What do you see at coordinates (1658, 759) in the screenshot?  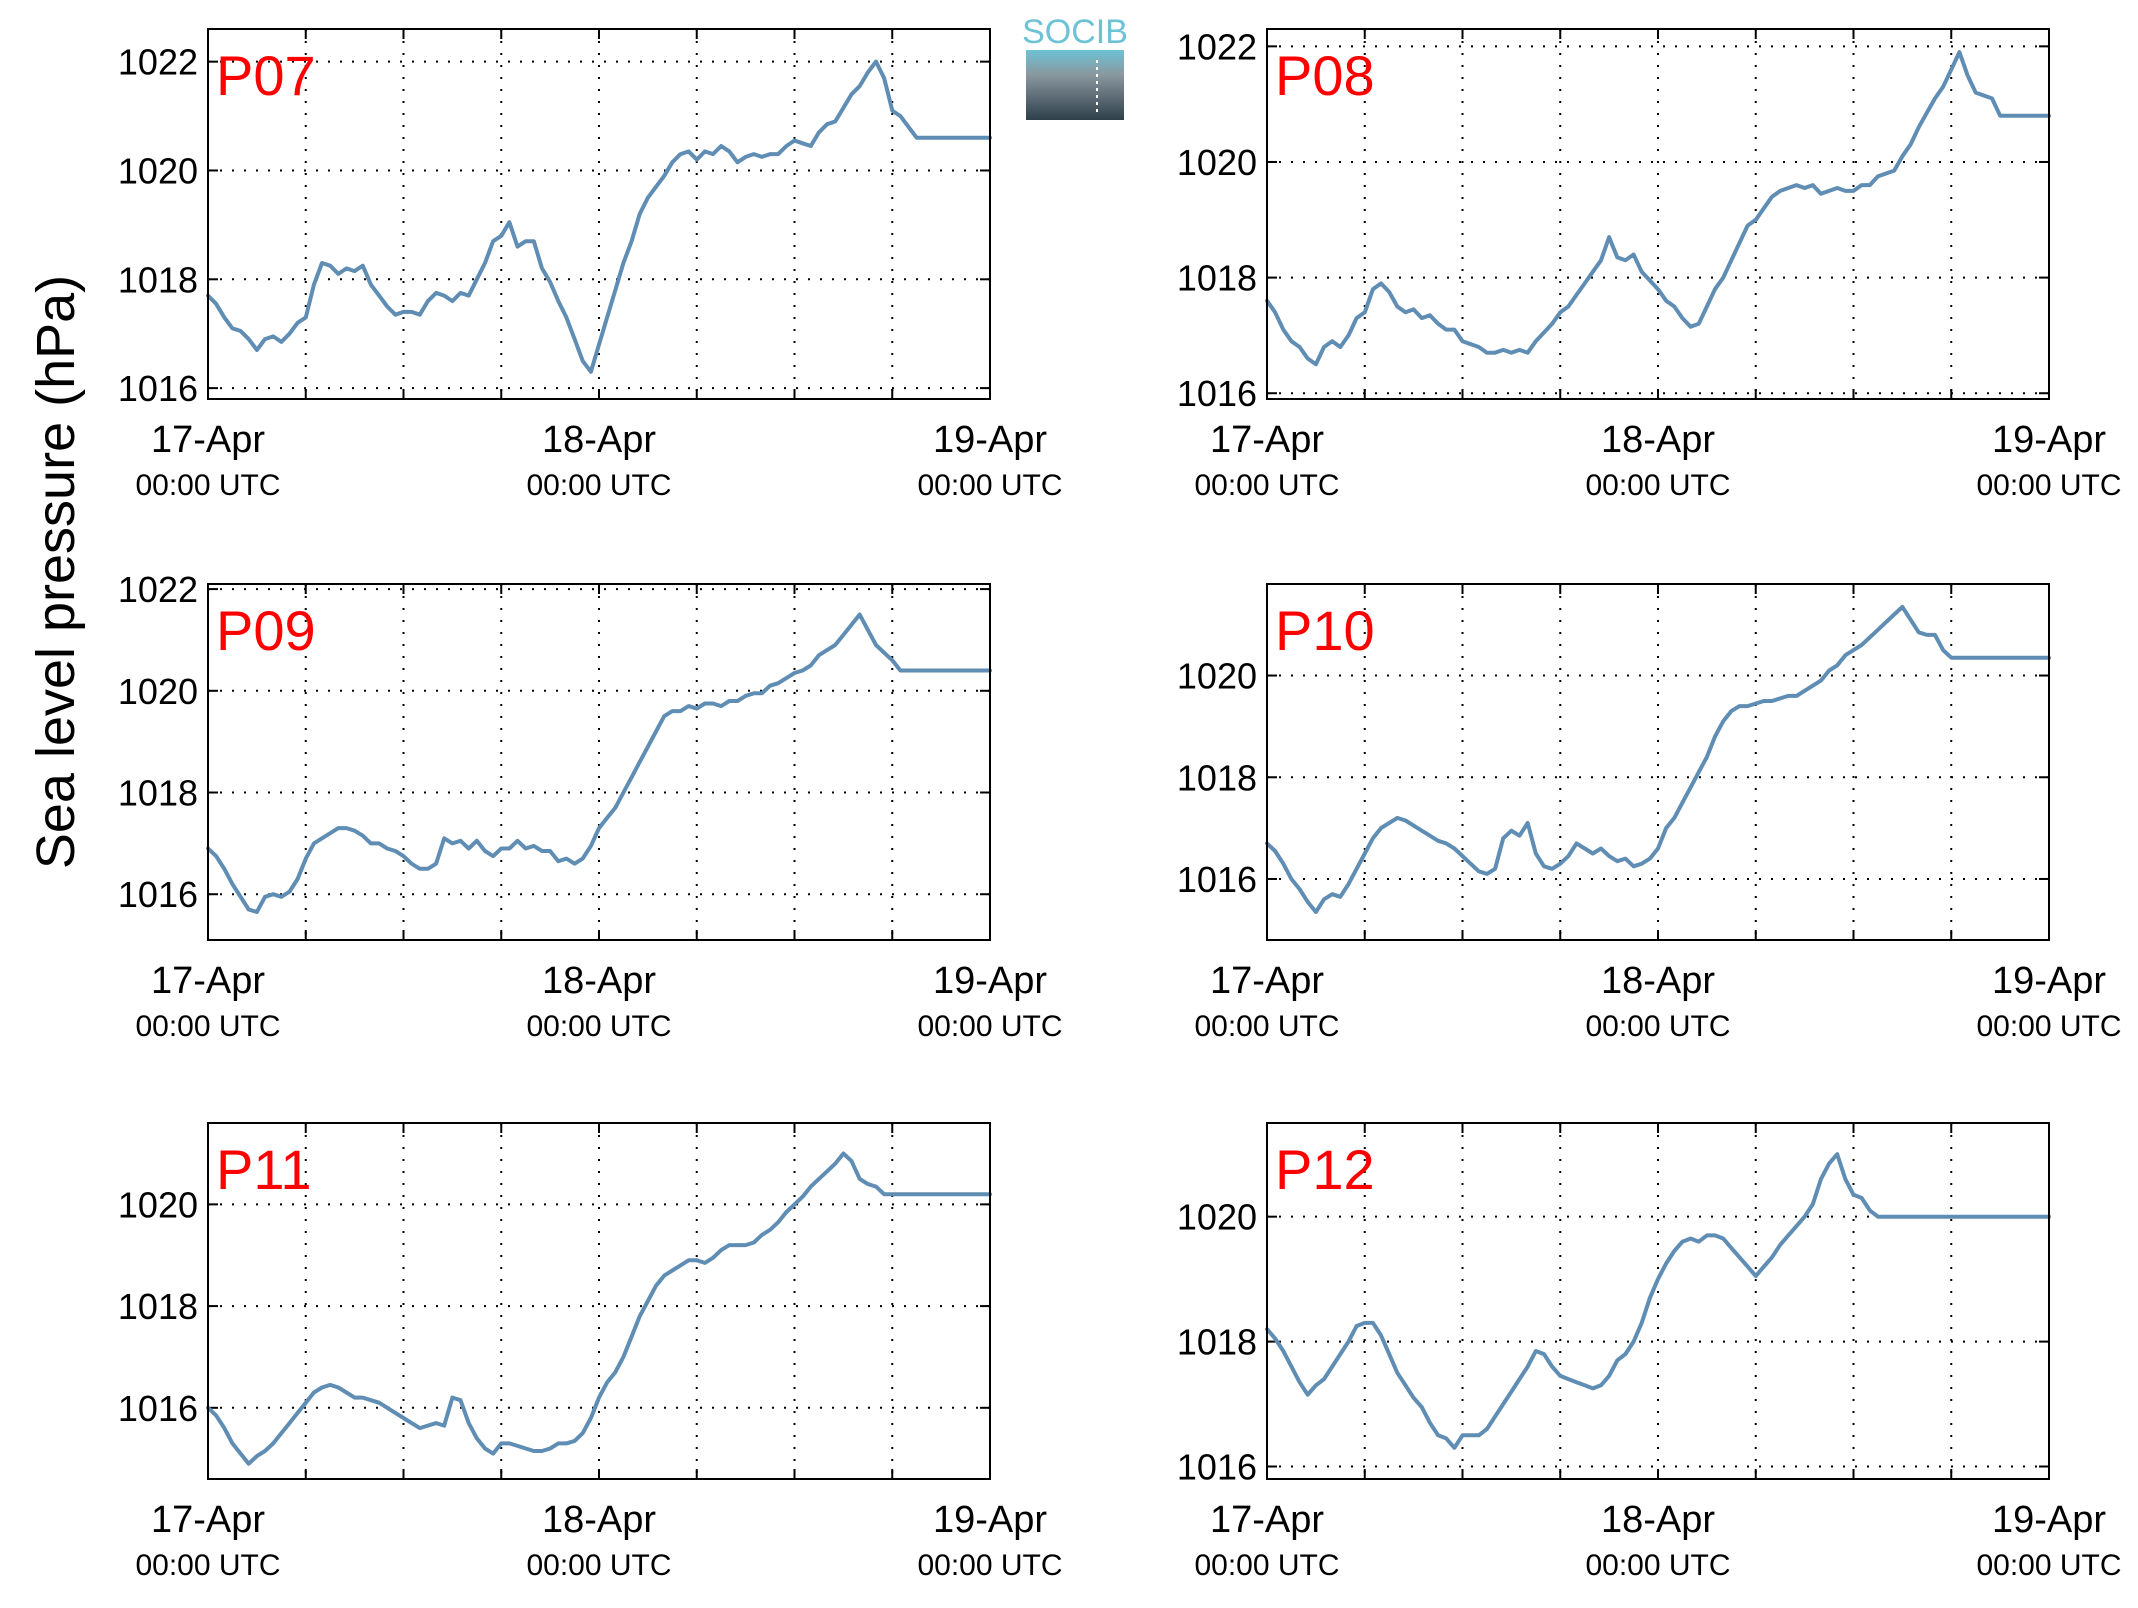 I see `series-line-p10` at bounding box center [1658, 759].